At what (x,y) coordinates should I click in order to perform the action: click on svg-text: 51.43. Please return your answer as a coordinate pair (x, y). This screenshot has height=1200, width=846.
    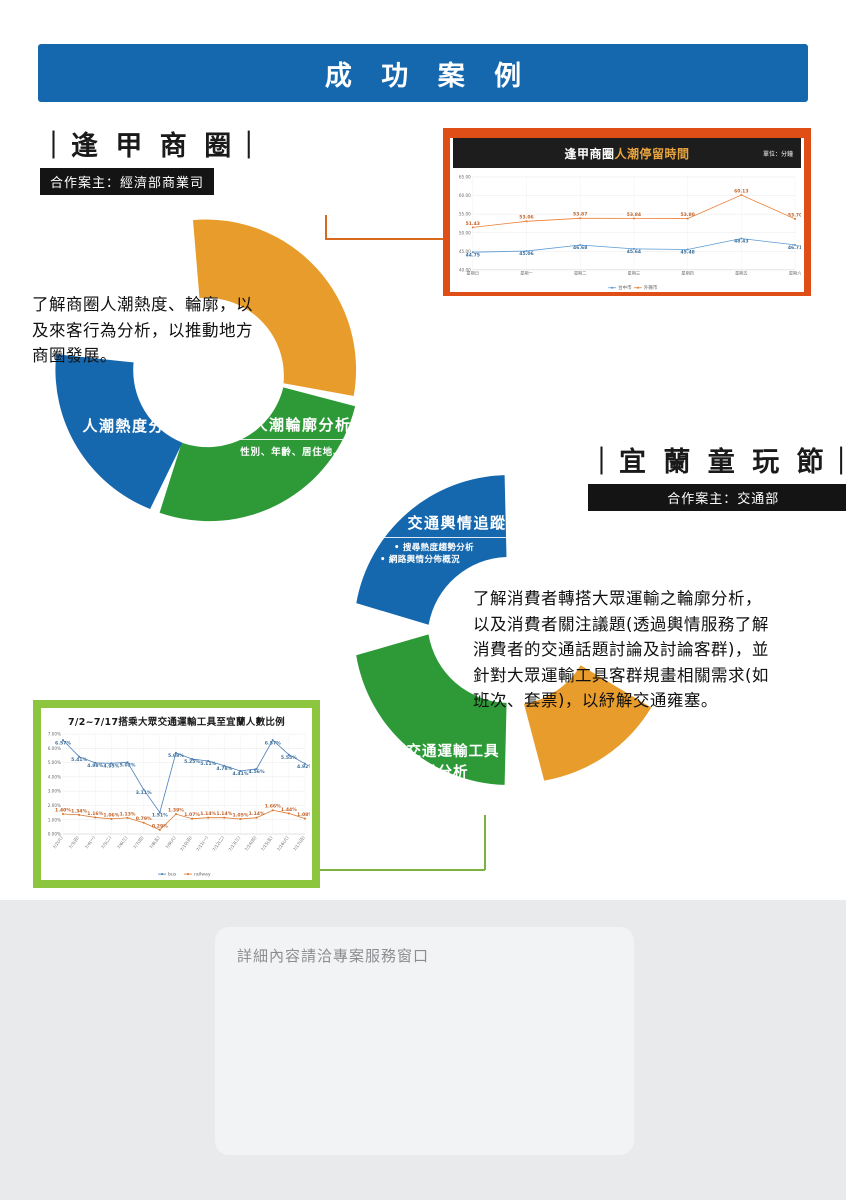
    Looking at the image, I should click on (473, 224).